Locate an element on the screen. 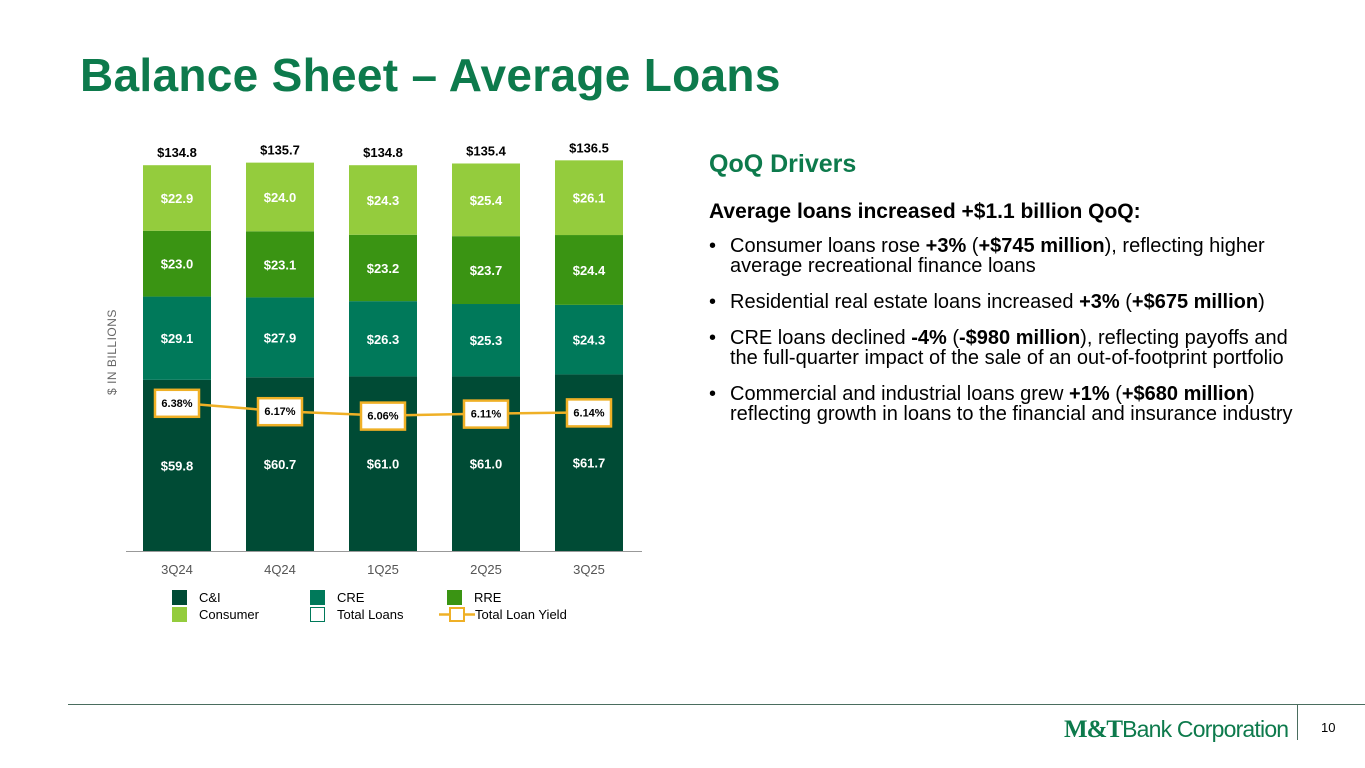  bullet-emphasis: +$675 million is located at coordinates (1195, 302).